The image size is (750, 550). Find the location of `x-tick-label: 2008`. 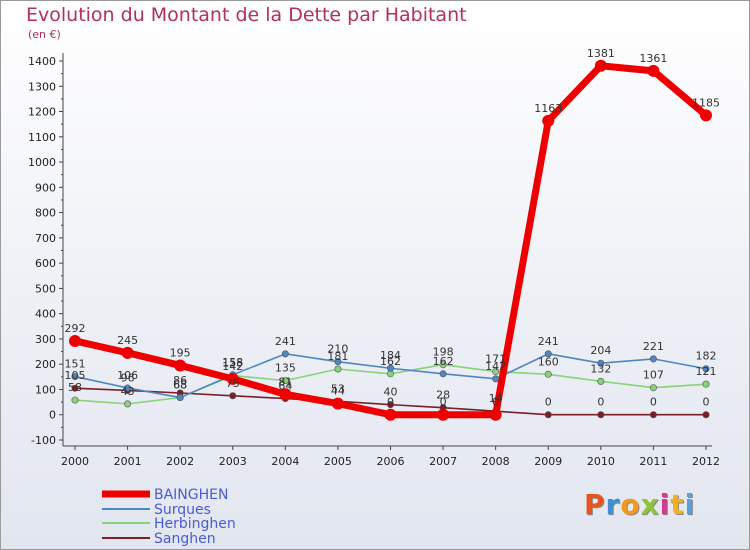

x-tick-label: 2008 is located at coordinates (496, 461).